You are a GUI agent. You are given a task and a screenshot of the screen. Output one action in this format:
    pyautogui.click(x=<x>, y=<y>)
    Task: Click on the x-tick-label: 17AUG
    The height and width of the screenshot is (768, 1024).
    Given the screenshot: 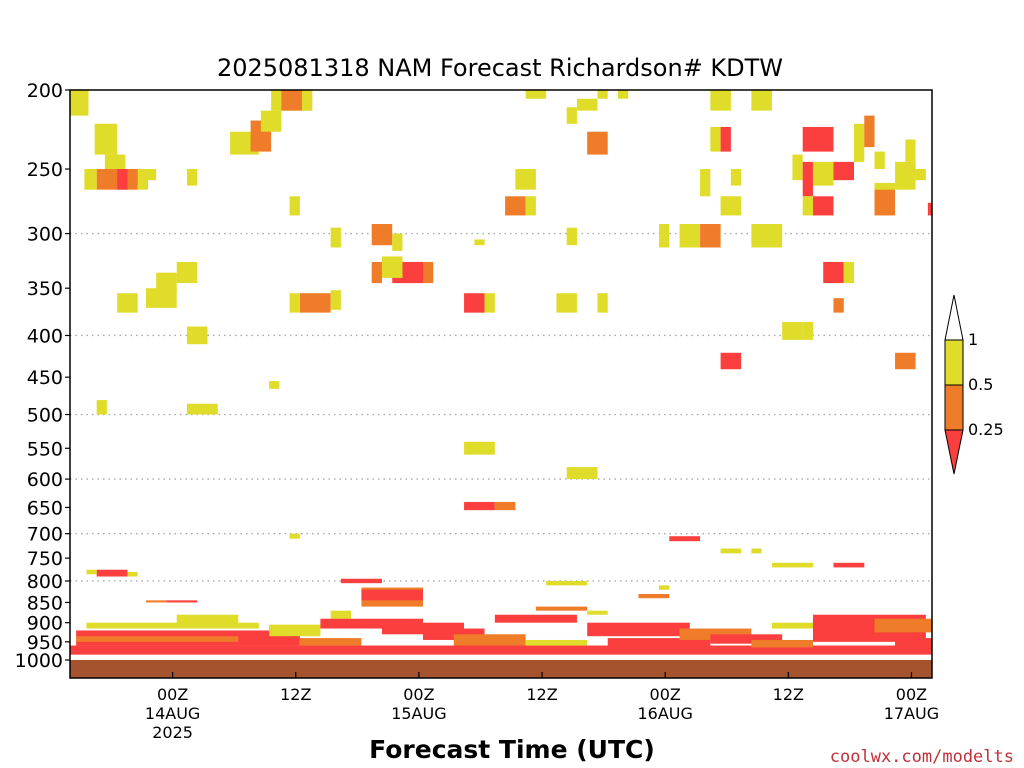 What is the action you would take?
    pyautogui.click(x=911, y=713)
    